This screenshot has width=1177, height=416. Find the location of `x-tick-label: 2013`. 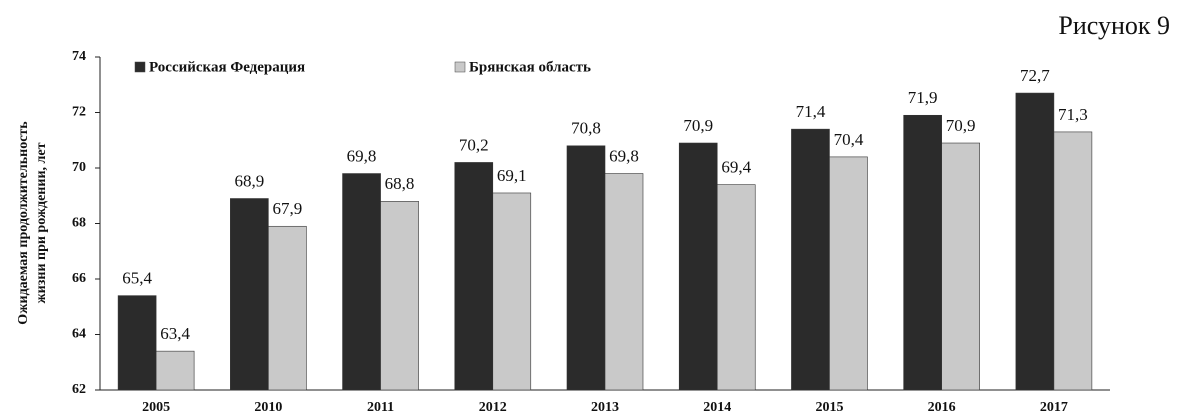

x-tick-label: 2013 is located at coordinates (605, 407).